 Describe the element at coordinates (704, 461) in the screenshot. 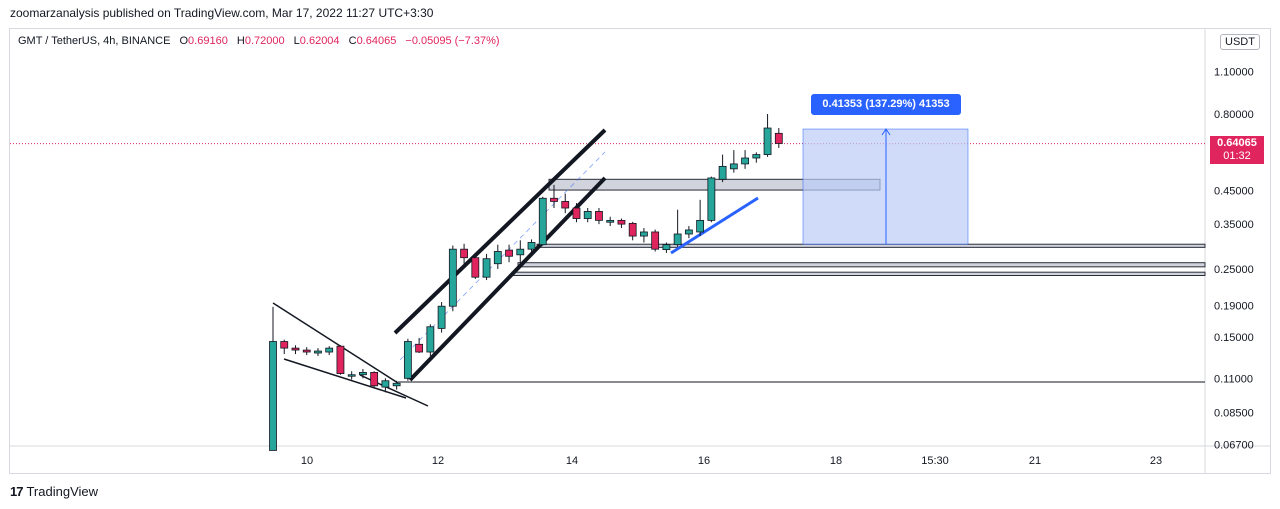

I see `x-tick-label: 16` at that location.